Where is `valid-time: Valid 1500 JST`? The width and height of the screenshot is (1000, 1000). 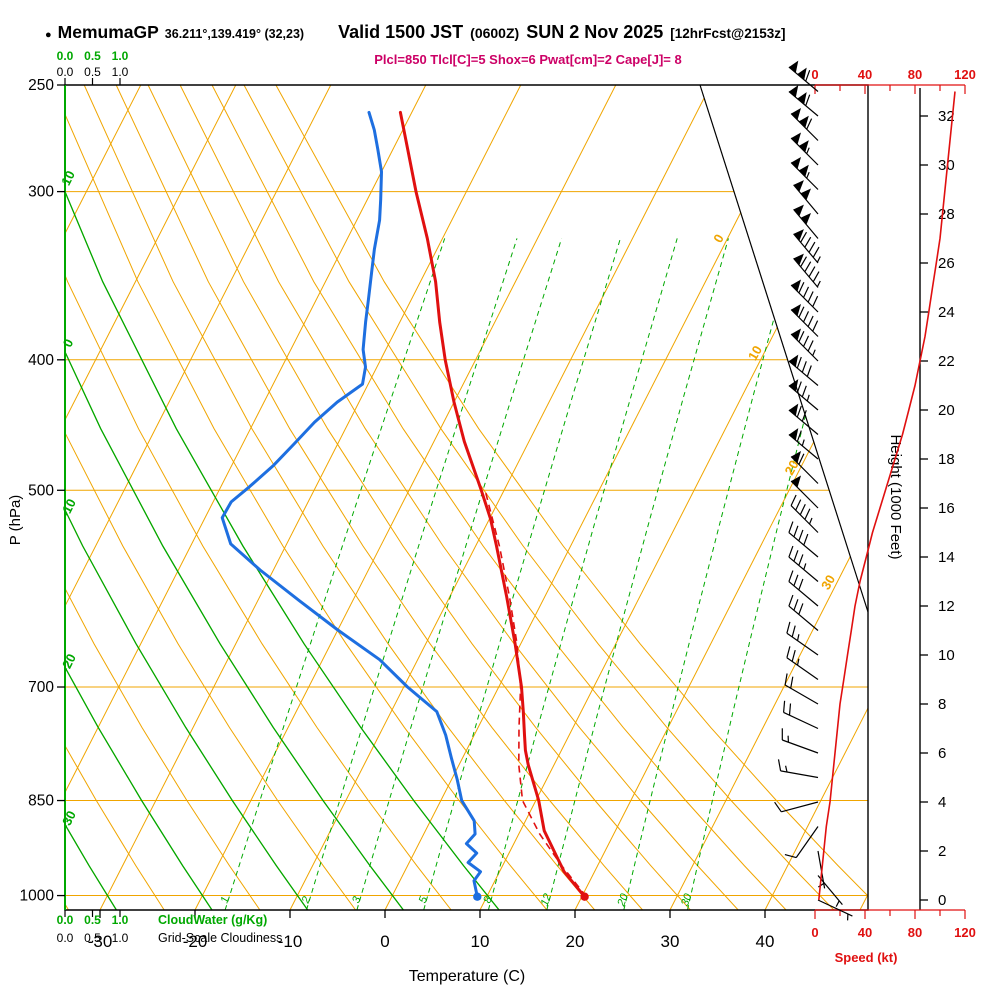 valid-time: Valid 1500 JST is located at coordinates (401, 32).